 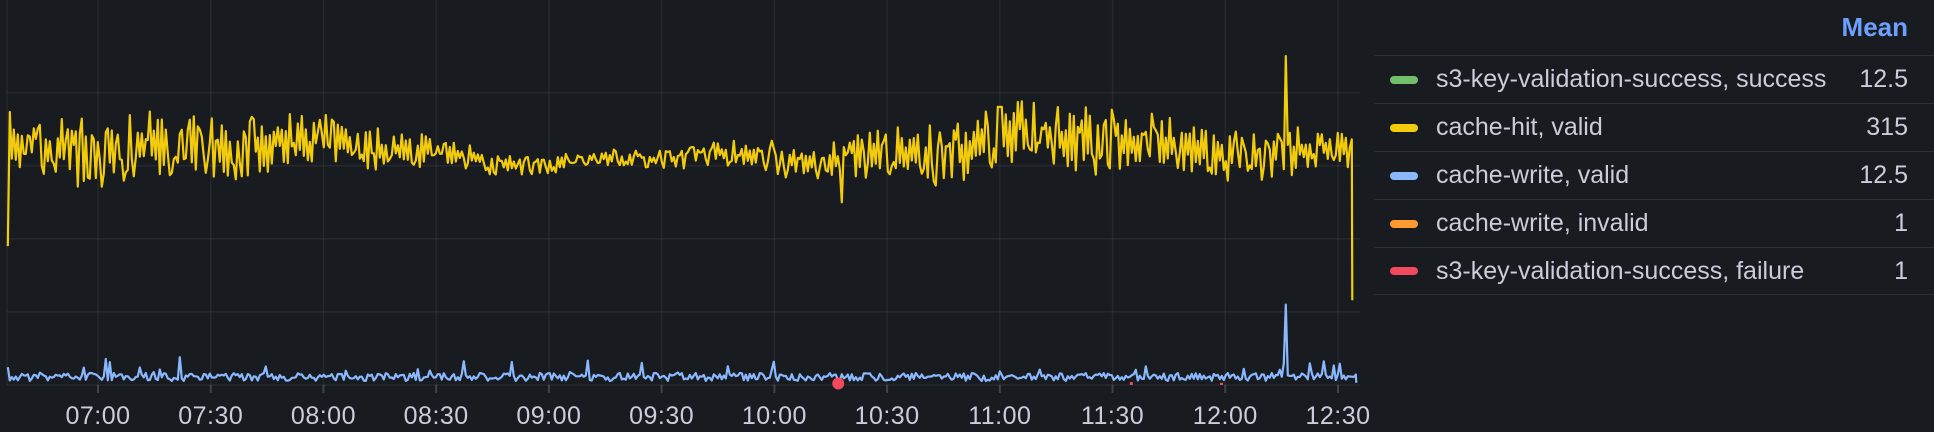 What do you see at coordinates (1887, 127) in the screenshot?
I see `series-mean-value: 315` at bounding box center [1887, 127].